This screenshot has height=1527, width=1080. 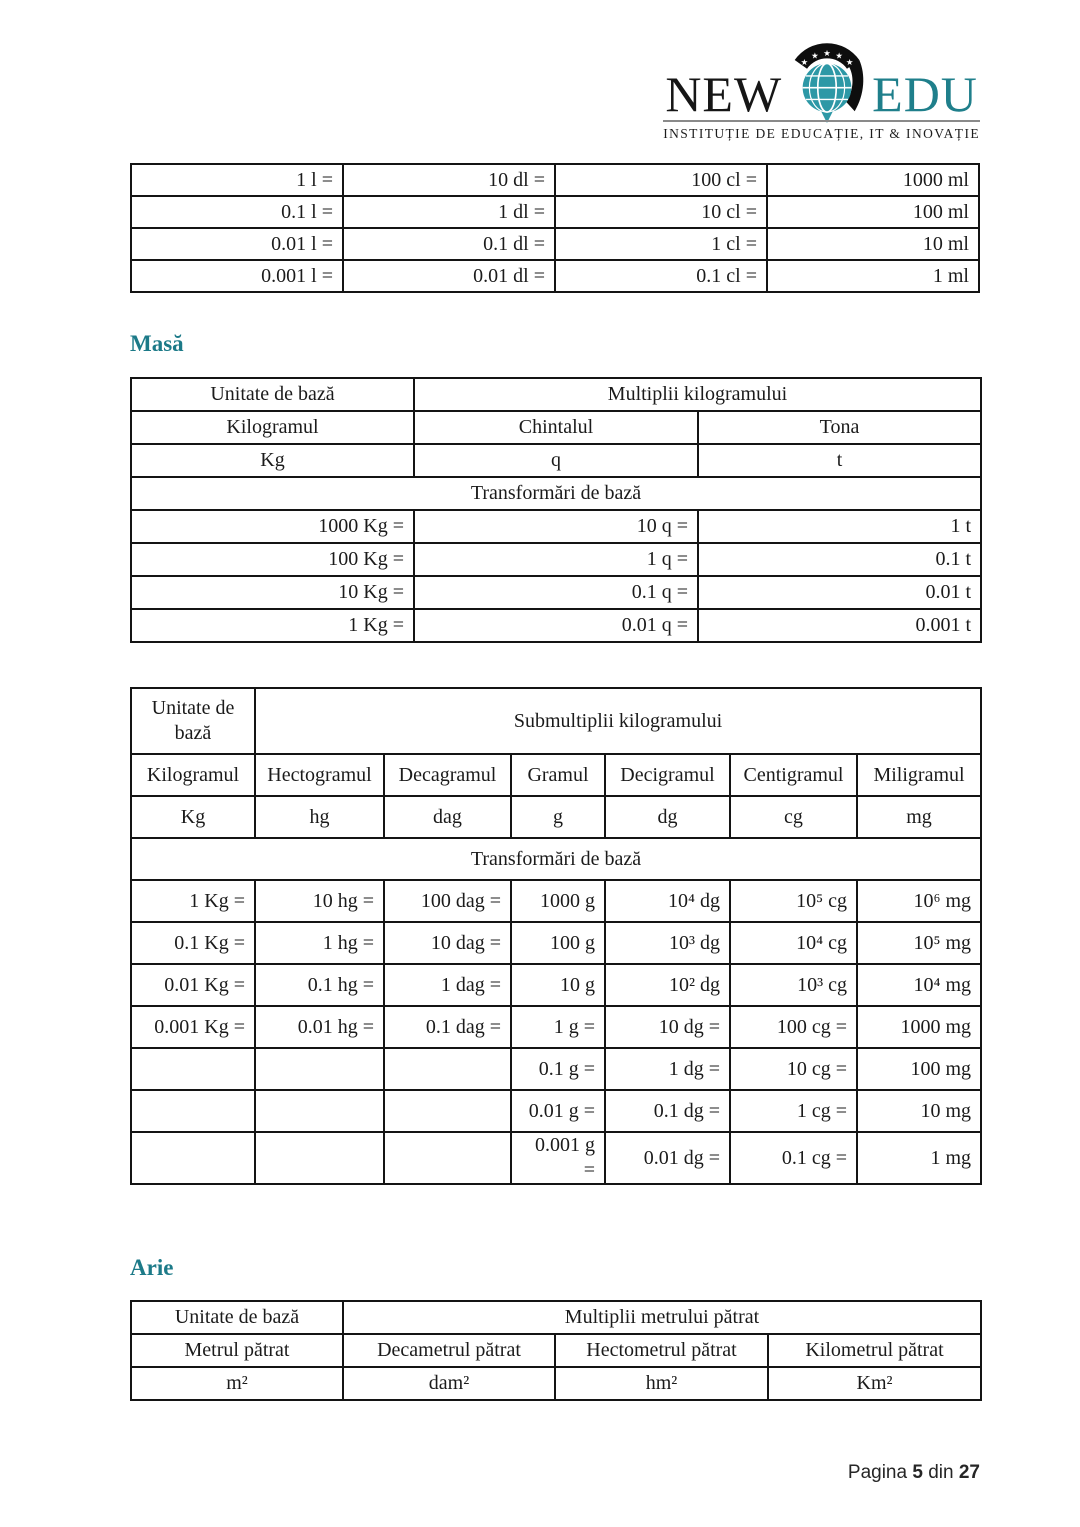 What do you see at coordinates (447, 817) in the screenshot?
I see `table-header-cell: dag` at bounding box center [447, 817].